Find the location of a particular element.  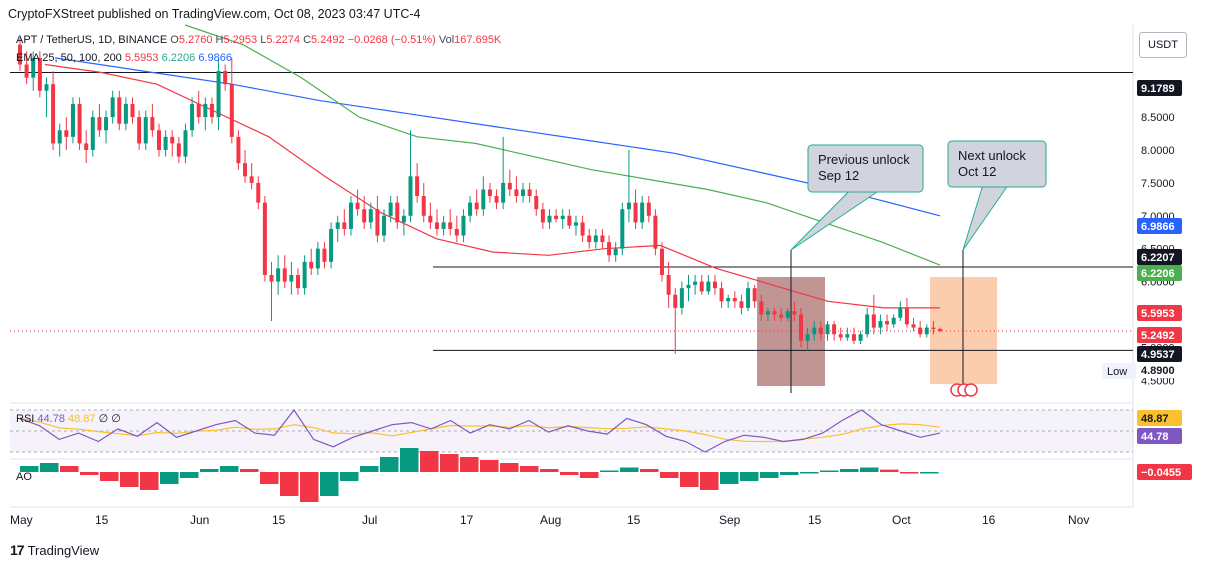

rsi-ma-badge is located at coordinates (1159, 418).